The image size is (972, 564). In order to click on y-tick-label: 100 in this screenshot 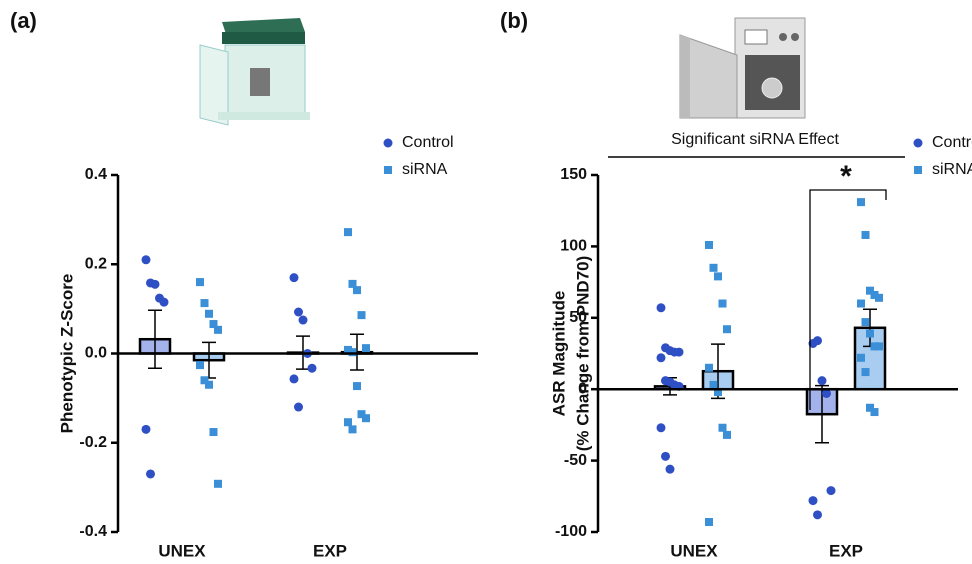, I will do `click(573, 246)`.